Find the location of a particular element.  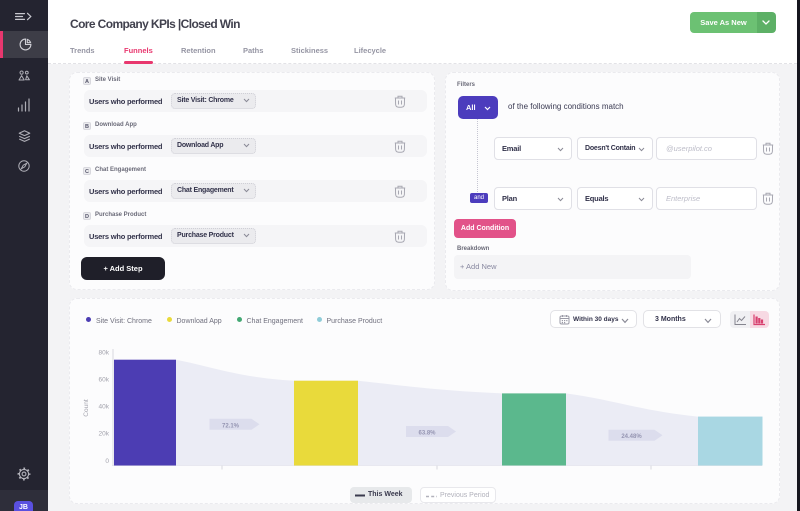

svg-text: 63.8% is located at coordinates (427, 434).